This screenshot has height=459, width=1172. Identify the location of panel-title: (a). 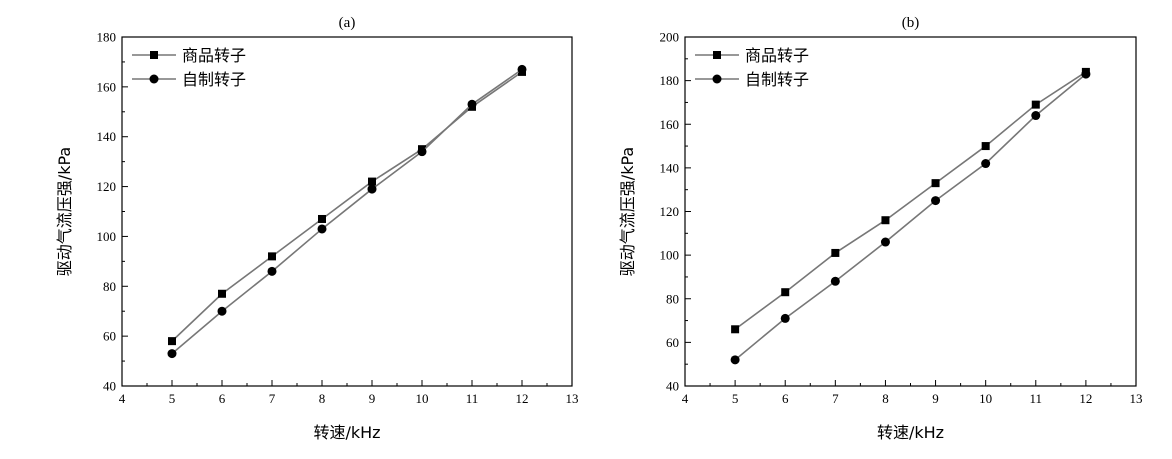
(347, 23).